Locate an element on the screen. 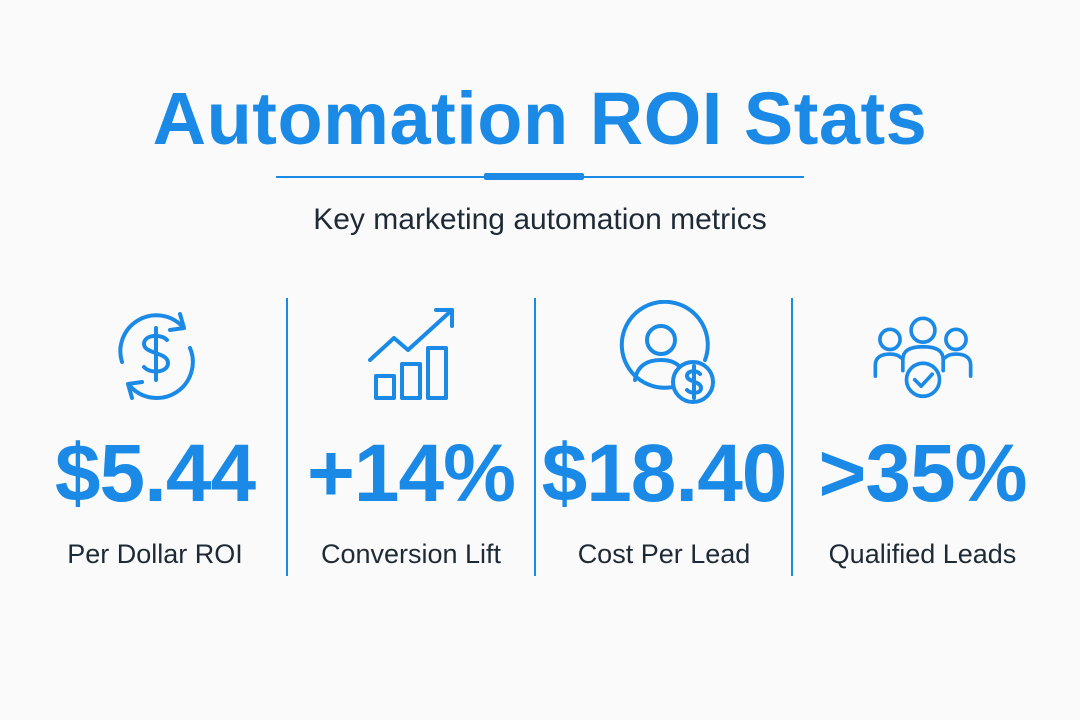 Image resolution: width=1080 pixels, height=720 pixels. stat-label: Qualified Leads is located at coordinates (922, 554).